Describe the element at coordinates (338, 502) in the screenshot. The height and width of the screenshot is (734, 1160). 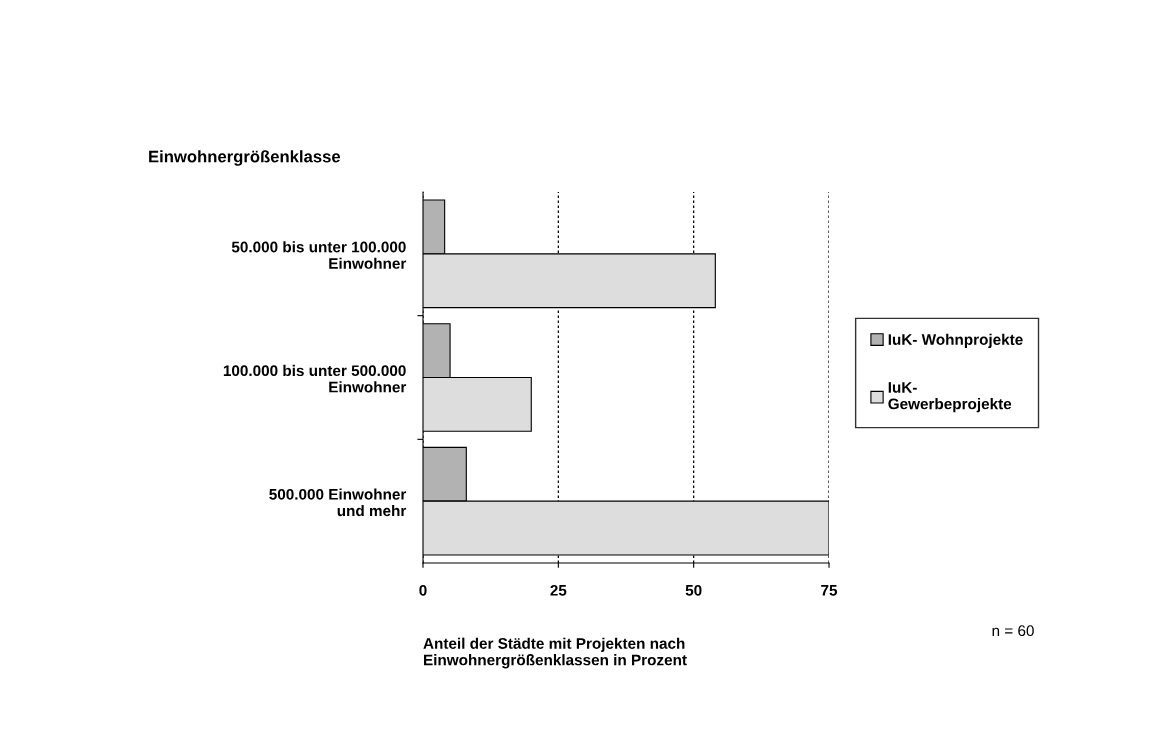
I see `y-tick-label: 500.000 Einwohner und mehr` at that location.